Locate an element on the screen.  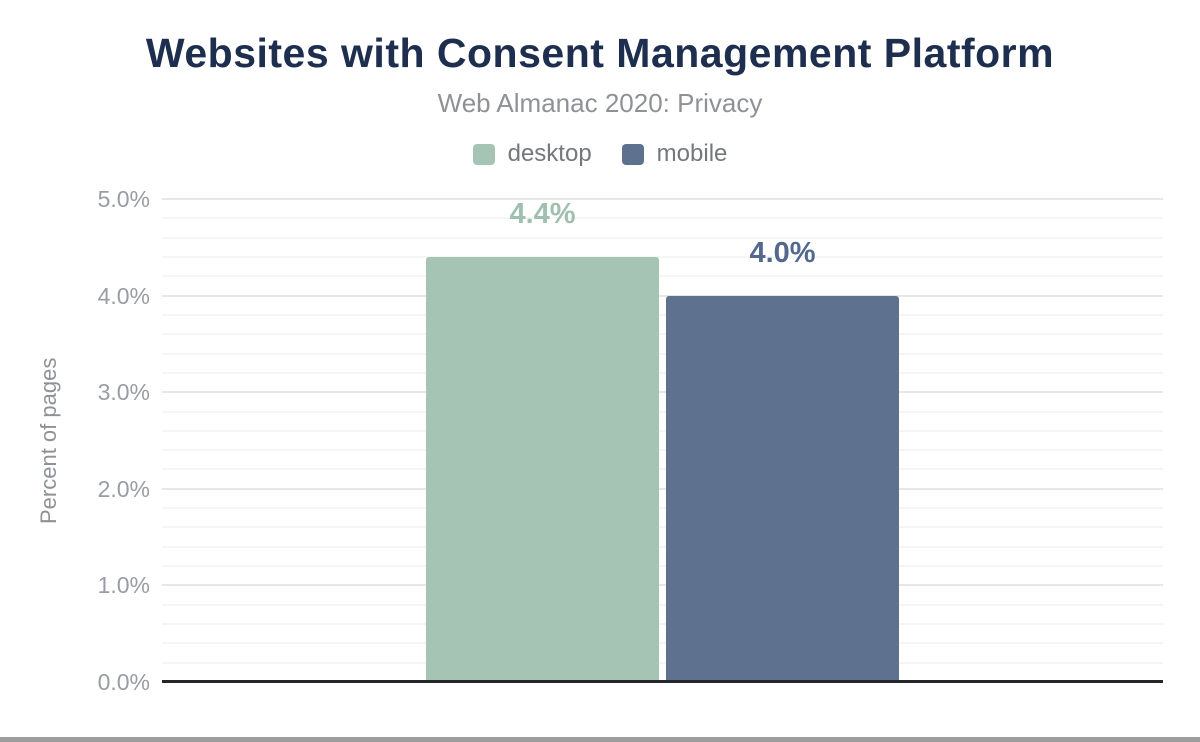
legend-item-mobile: mobile is located at coordinates (674, 154).